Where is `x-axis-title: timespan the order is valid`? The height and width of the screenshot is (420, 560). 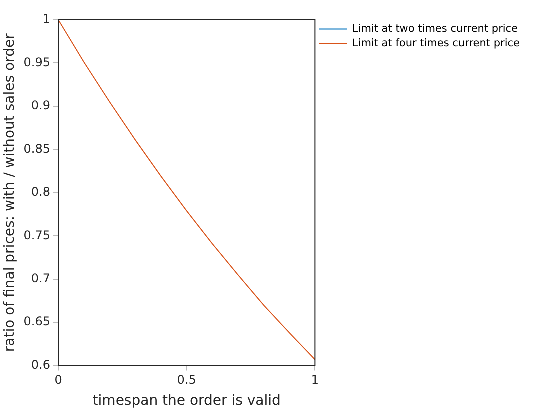
x-axis-title: timespan the order is valid is located at coordinates (186, 401).